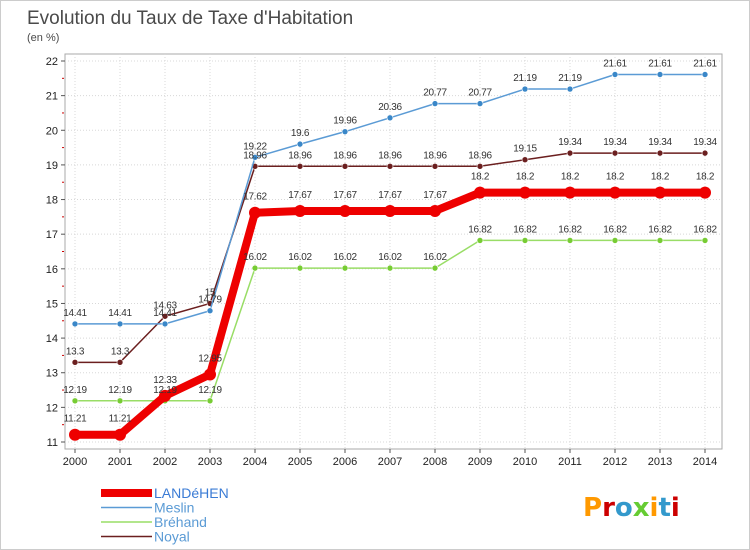 Image resolution: width=750 pixels, height=550 pixels. I want to click on data-label: 12.19, so click(75, 390).